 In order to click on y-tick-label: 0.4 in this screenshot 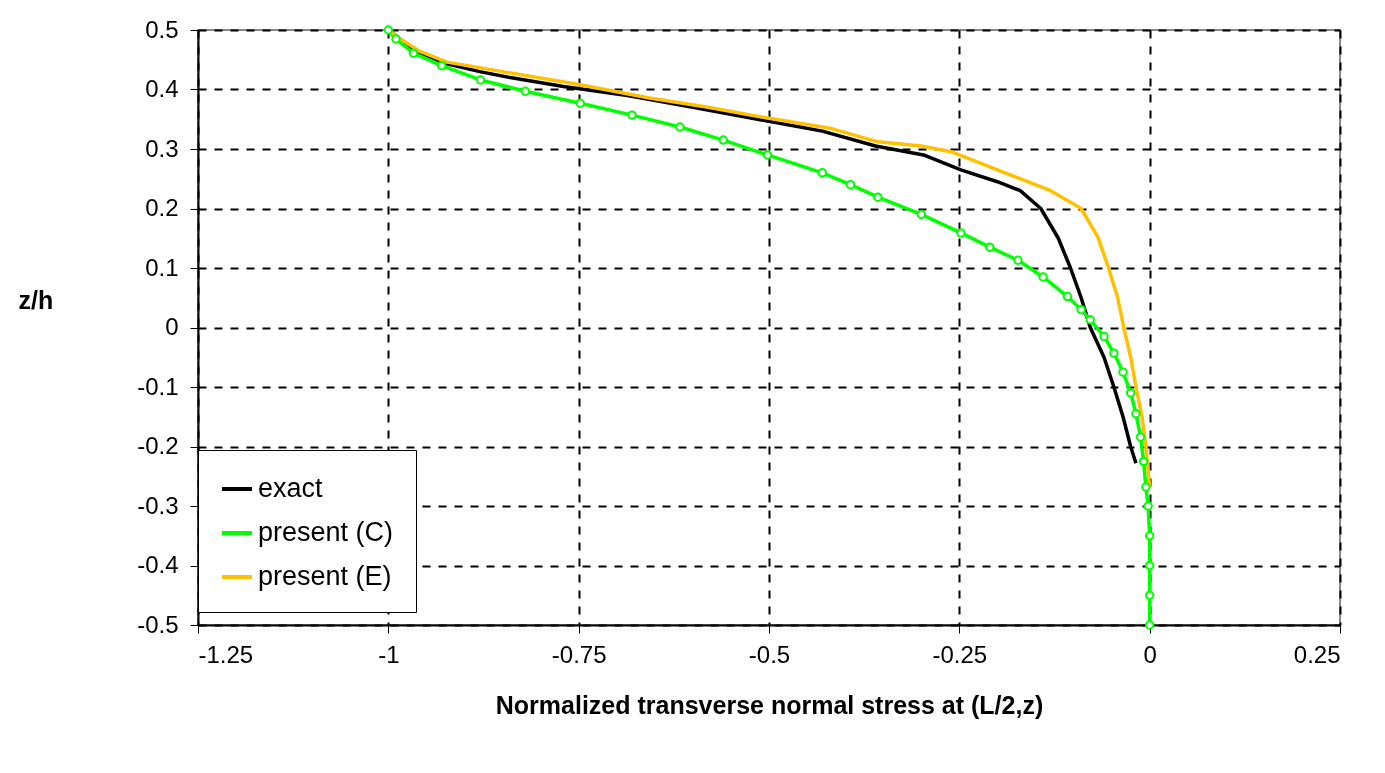, I will do `click(162, 88)`.